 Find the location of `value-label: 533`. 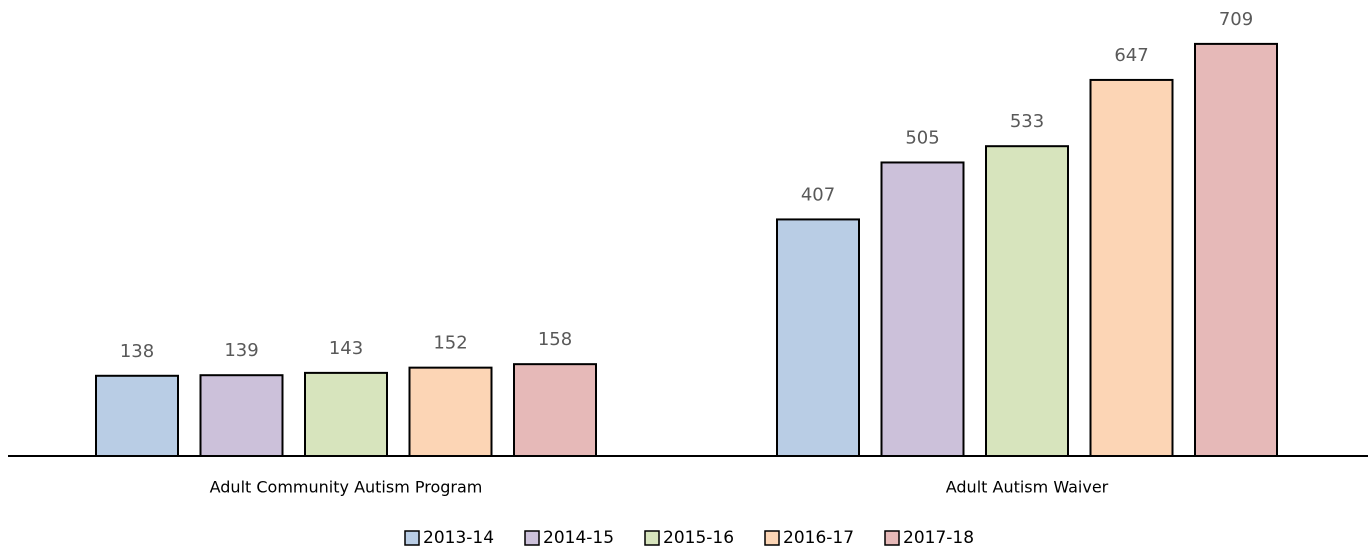

value-label: 533 is located at coordinates (1027, 121).